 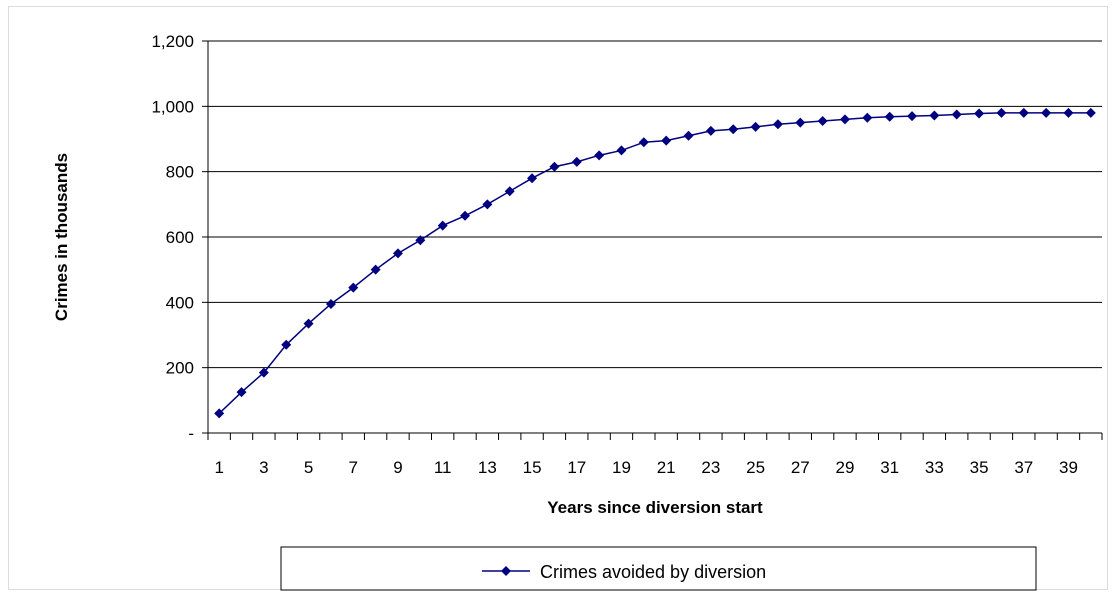 I want to click on x-tick-label: 29, so click(x=845, y=467).